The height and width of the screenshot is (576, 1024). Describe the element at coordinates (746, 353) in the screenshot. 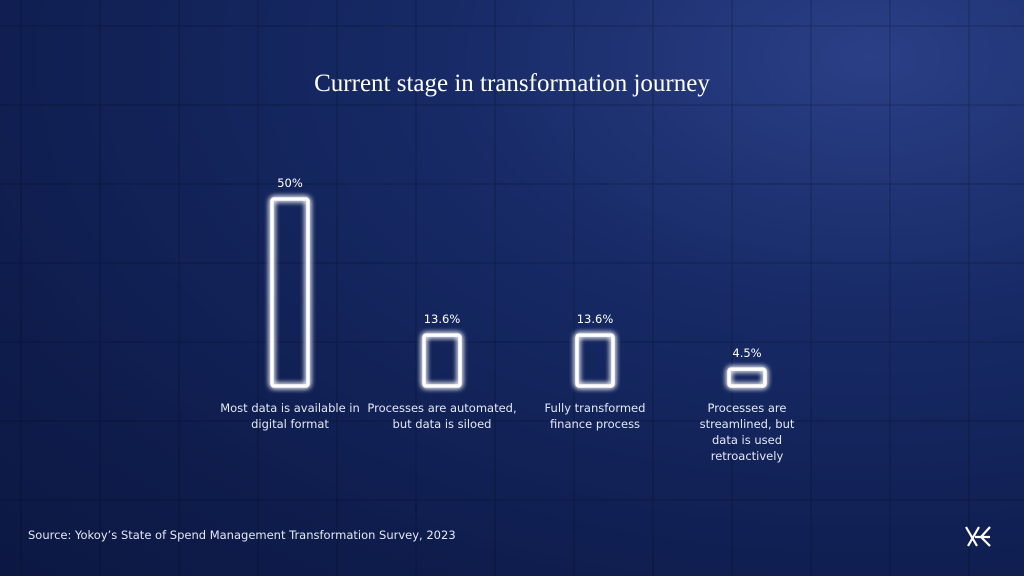

I see `value-label: 4.5%` at that location.